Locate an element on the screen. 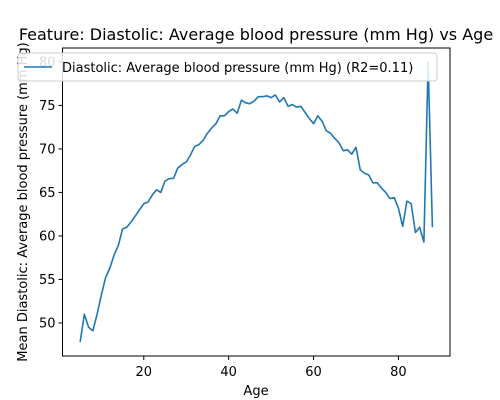  y-tick-label: 55 is located at coordinates (47, 280).